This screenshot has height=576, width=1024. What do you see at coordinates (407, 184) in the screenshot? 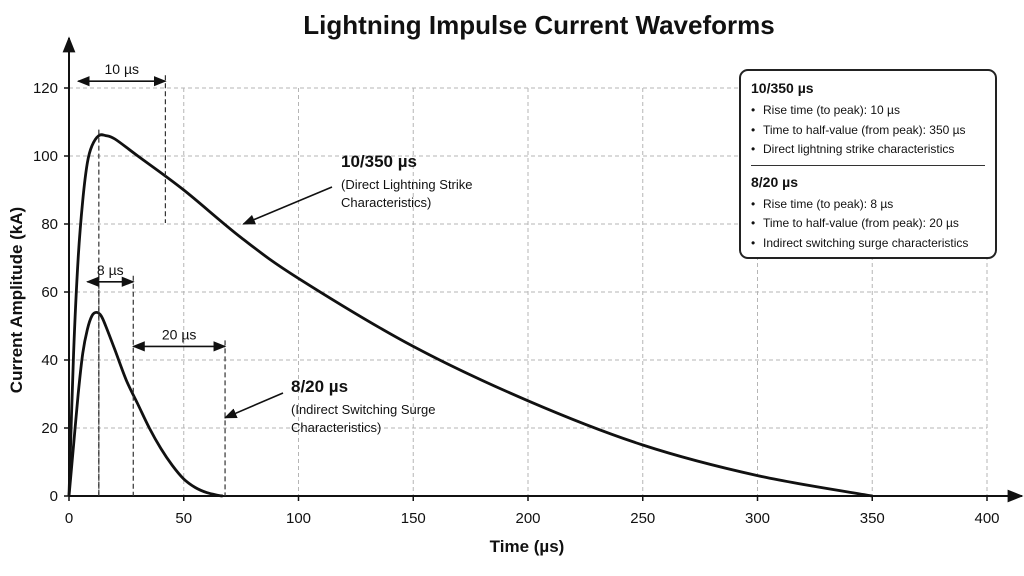
I see `annotation-text: (Direct Lightning Strike` at bounding box center [407, 184].